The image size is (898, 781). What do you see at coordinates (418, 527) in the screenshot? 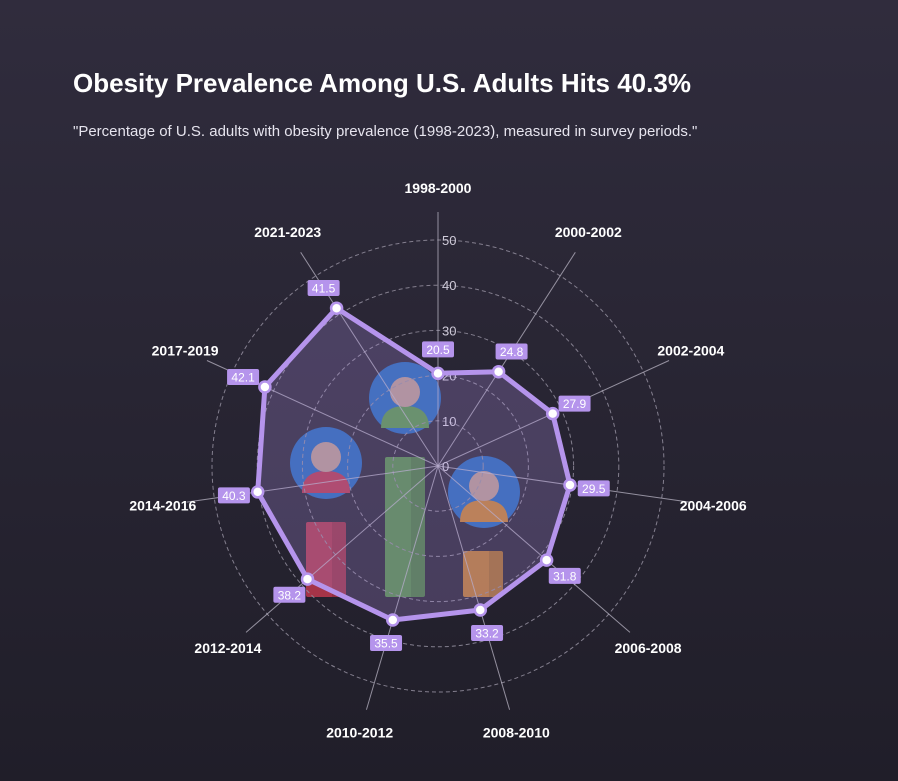
I see `green-decor-bar-shade` at bounding box center [418, 527].